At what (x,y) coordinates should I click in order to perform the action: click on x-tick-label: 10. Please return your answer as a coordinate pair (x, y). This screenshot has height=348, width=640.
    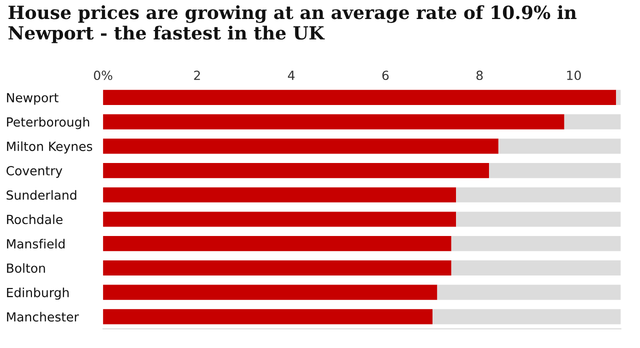
    Looking at the image, I should click on (574, 75).